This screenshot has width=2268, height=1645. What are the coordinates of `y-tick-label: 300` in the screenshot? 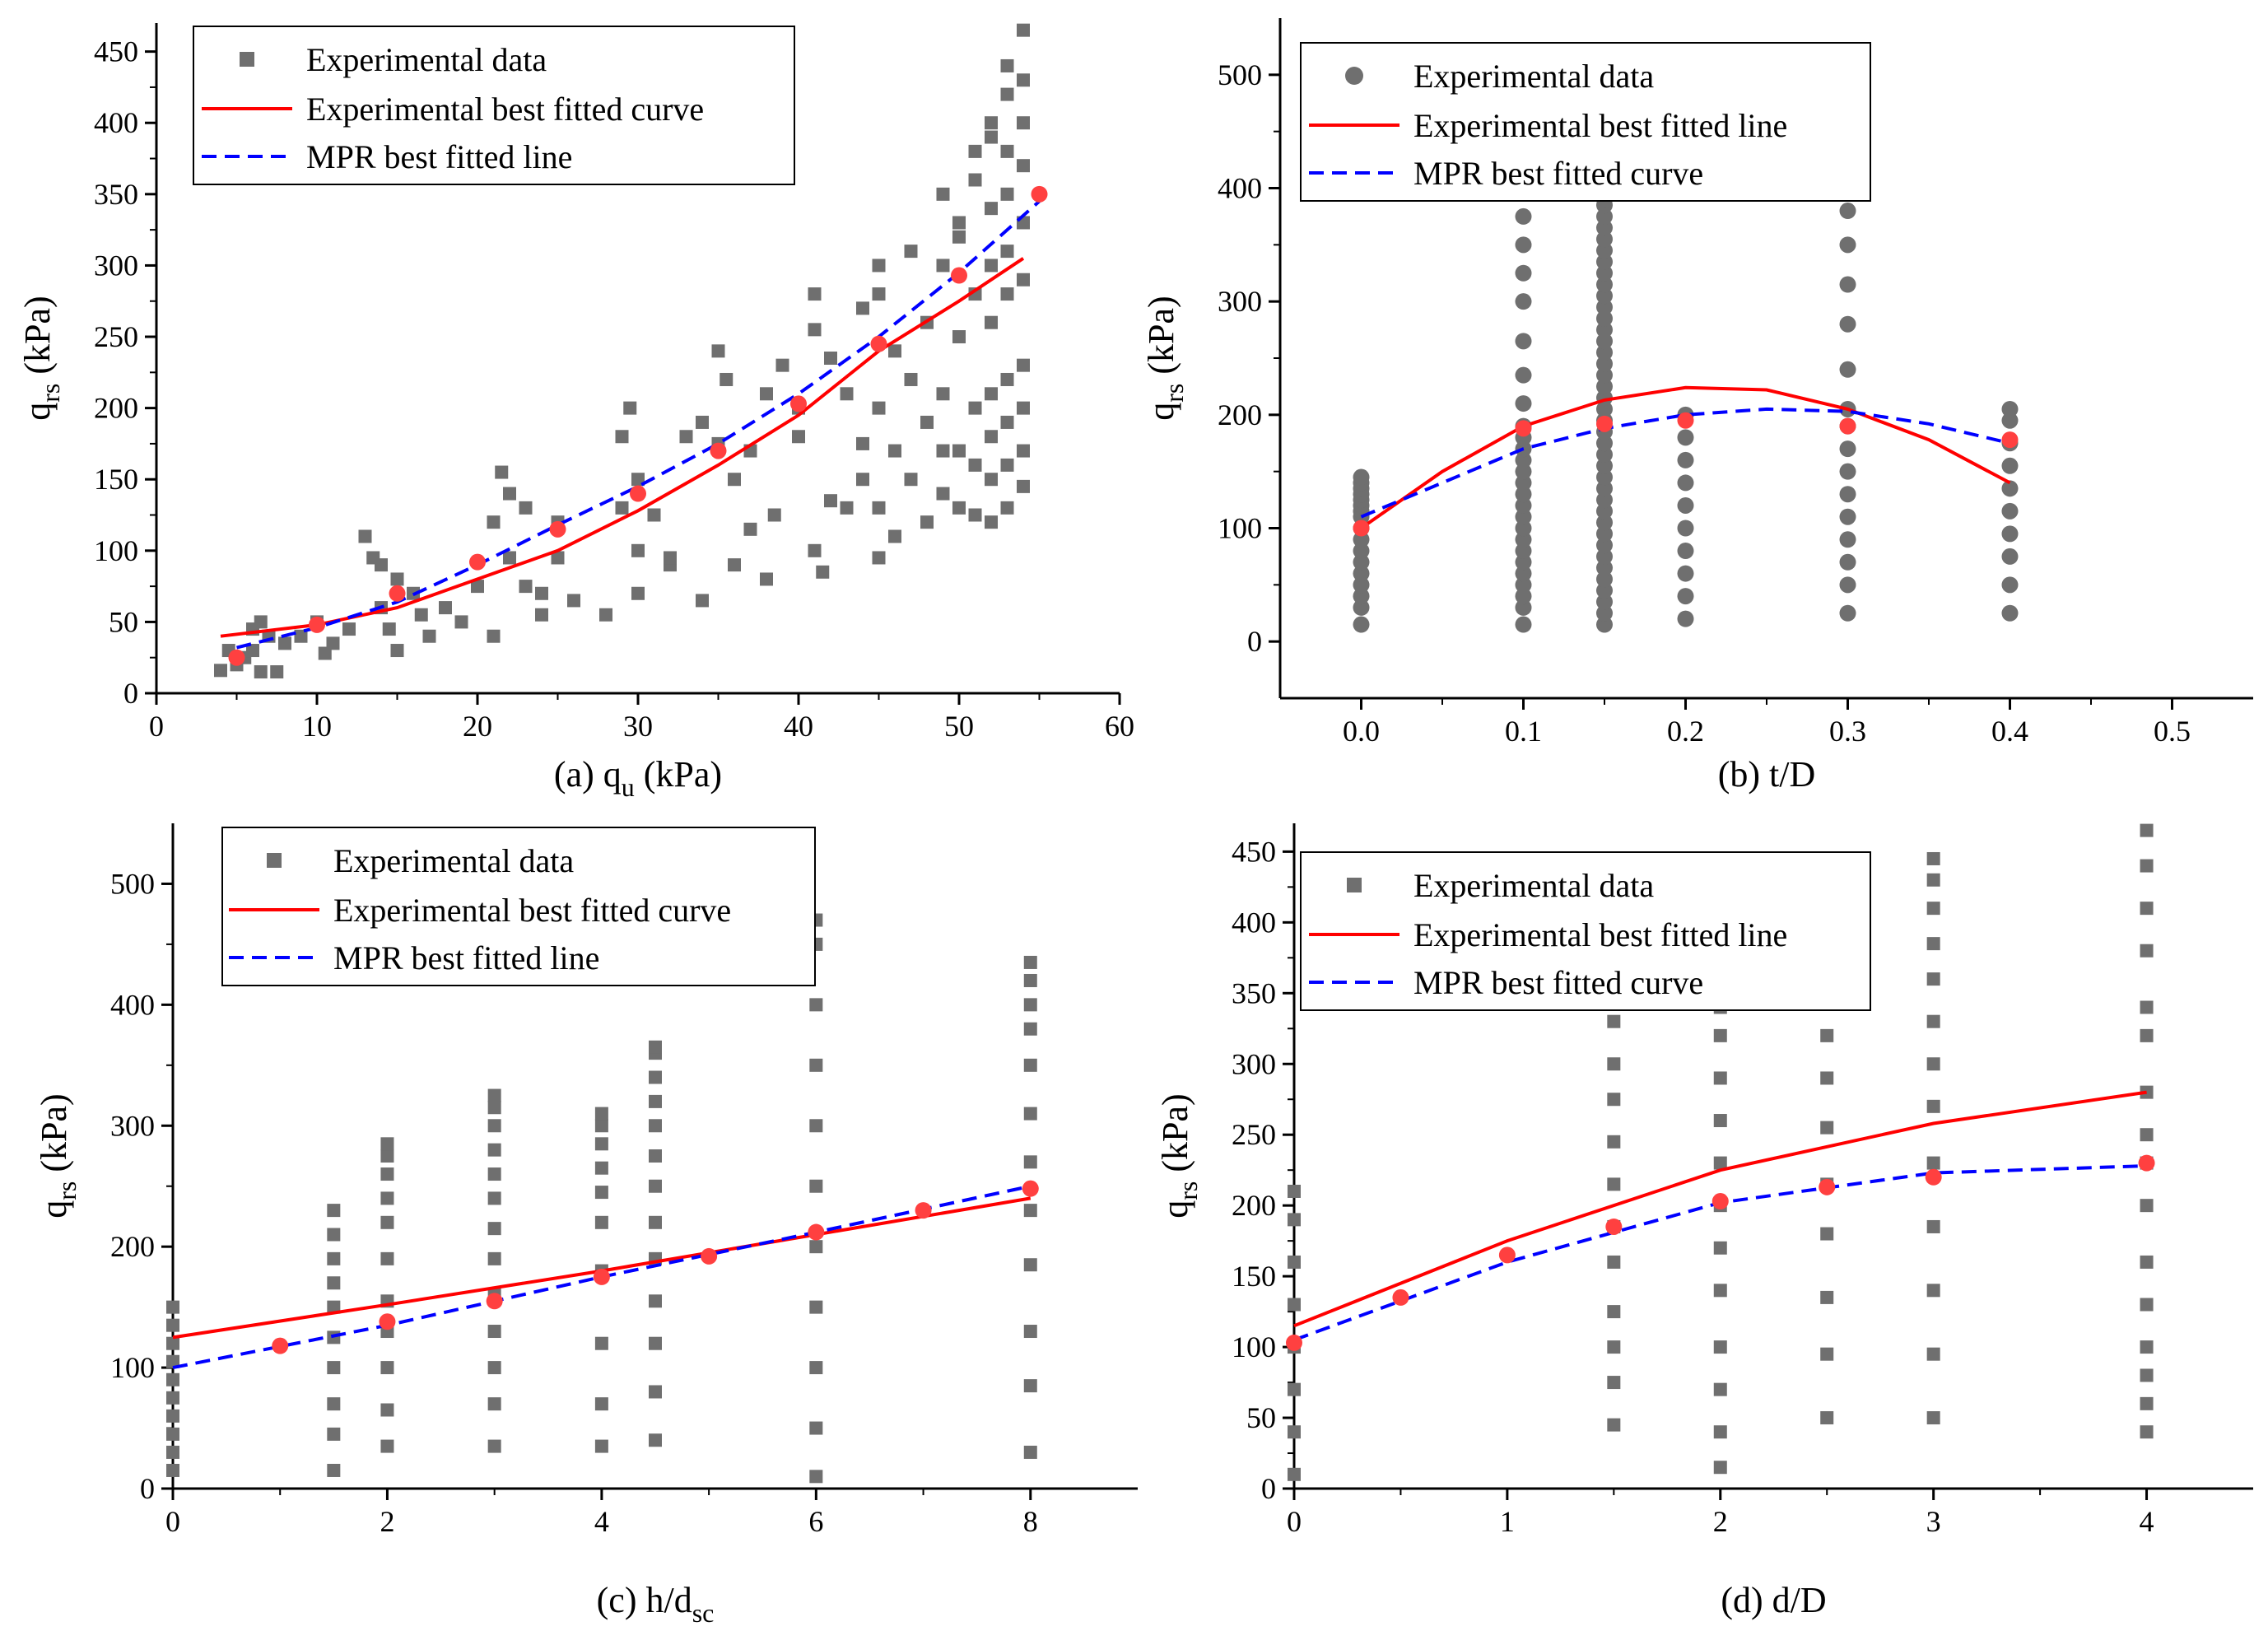 It's located at (132, 1125).